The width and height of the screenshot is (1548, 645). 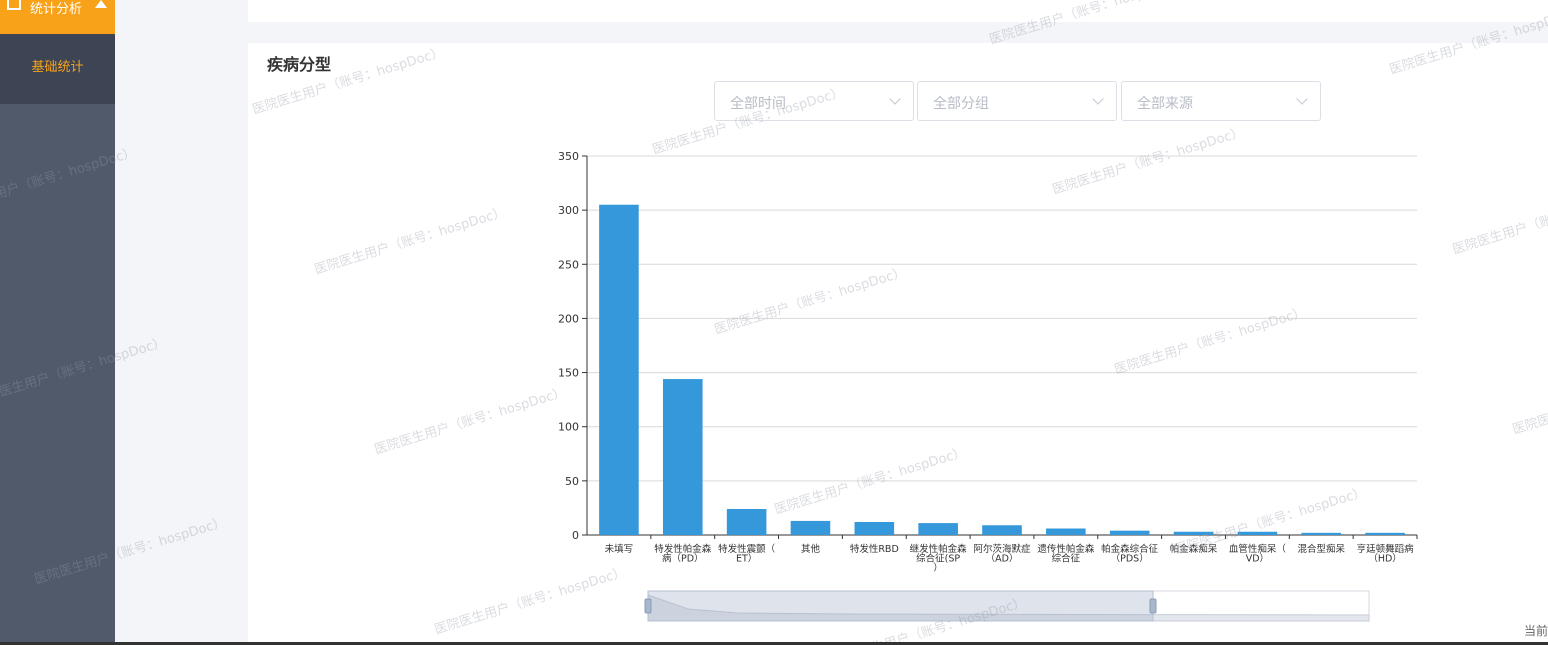 What do you see at coordinates (1386, 554) in the screenshot?
I see `x-tick-label: 亨廷顿舞蹈病（HD）` at bounding box center [1386, 554].